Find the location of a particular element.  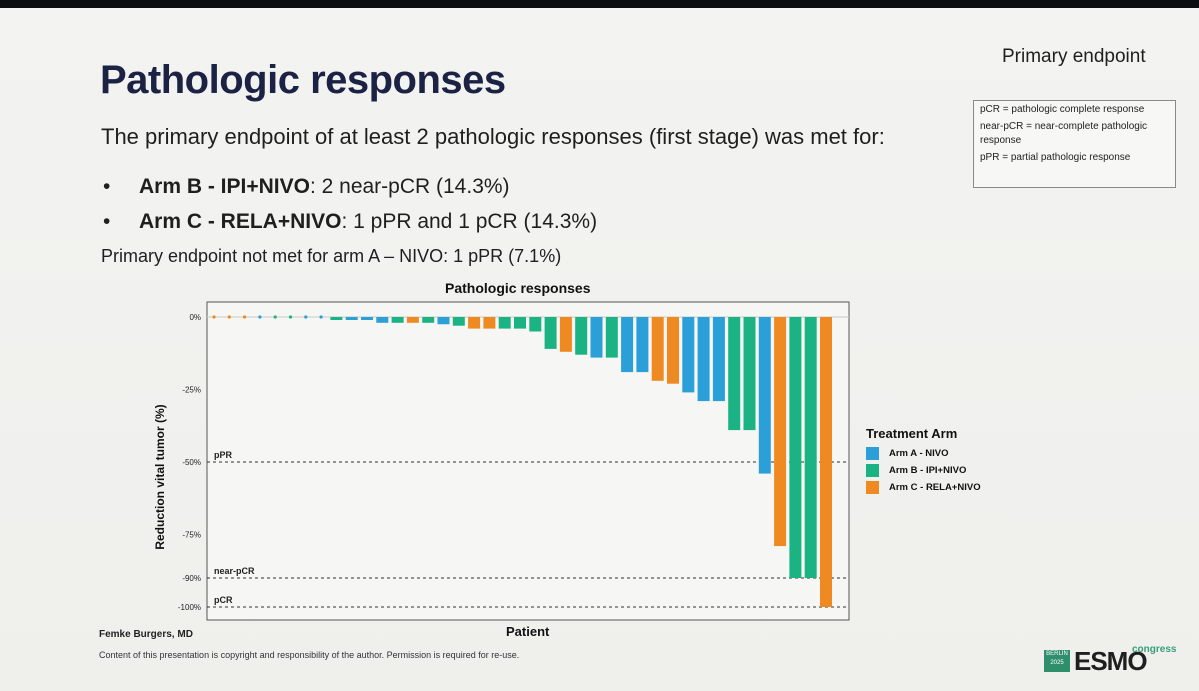

legend-title: Treatment Arm is located at coordinates (912, 433).